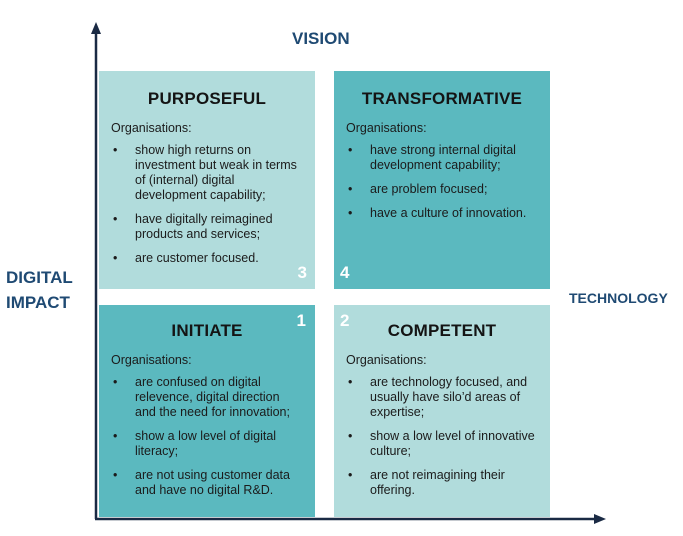  What do you see at coordinates (345, 320) in the screenshot?
I see `quadrant-number: 2` at bounding box center [345, 320].